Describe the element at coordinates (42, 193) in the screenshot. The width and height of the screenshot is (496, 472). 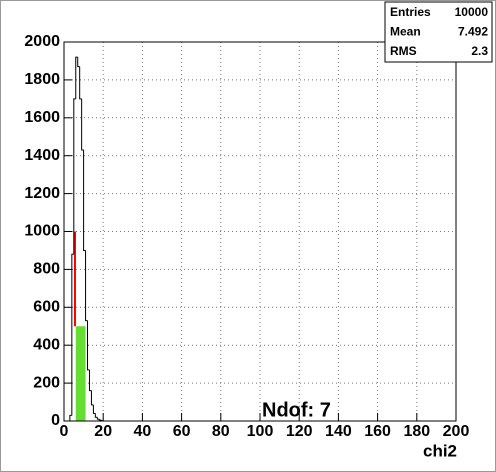
I see `y-tick-label: 1200` at that location.